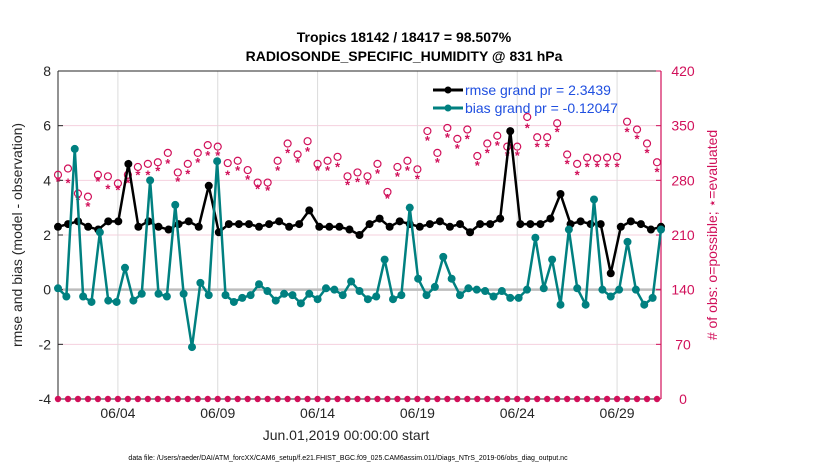 The image size is (830, 470). I want to click on y-axis-right-label: # of obs: o=possible; ⋆=evaluated, so click(712, 235).